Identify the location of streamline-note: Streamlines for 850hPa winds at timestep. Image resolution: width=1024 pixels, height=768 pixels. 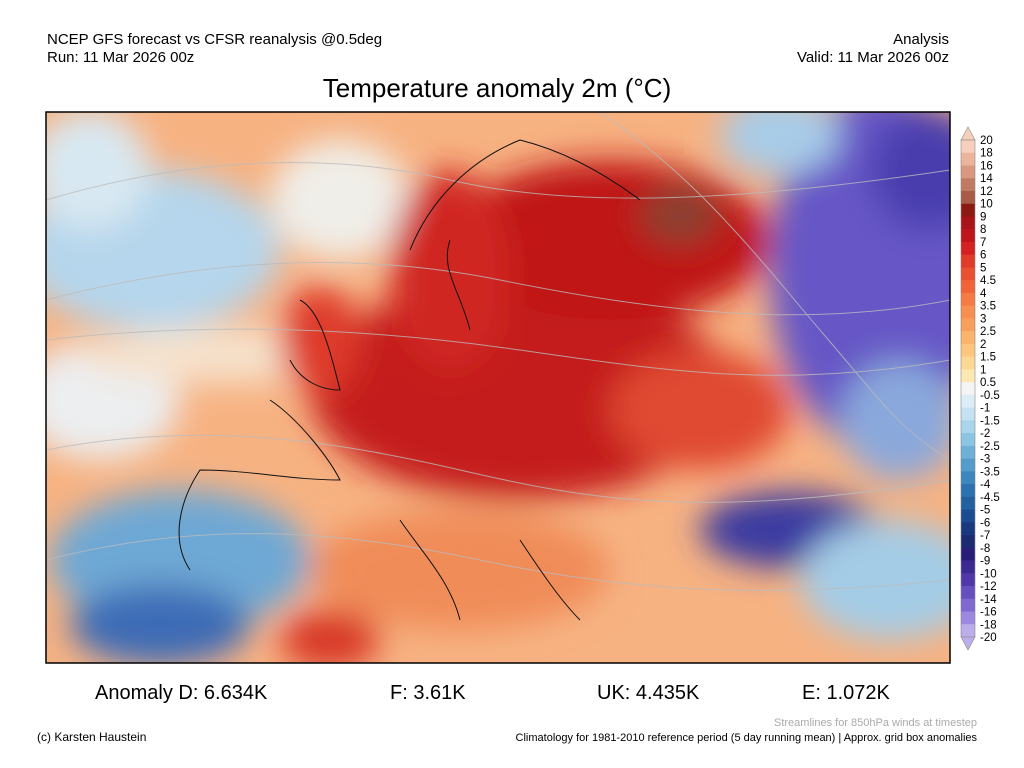
(875, 723).